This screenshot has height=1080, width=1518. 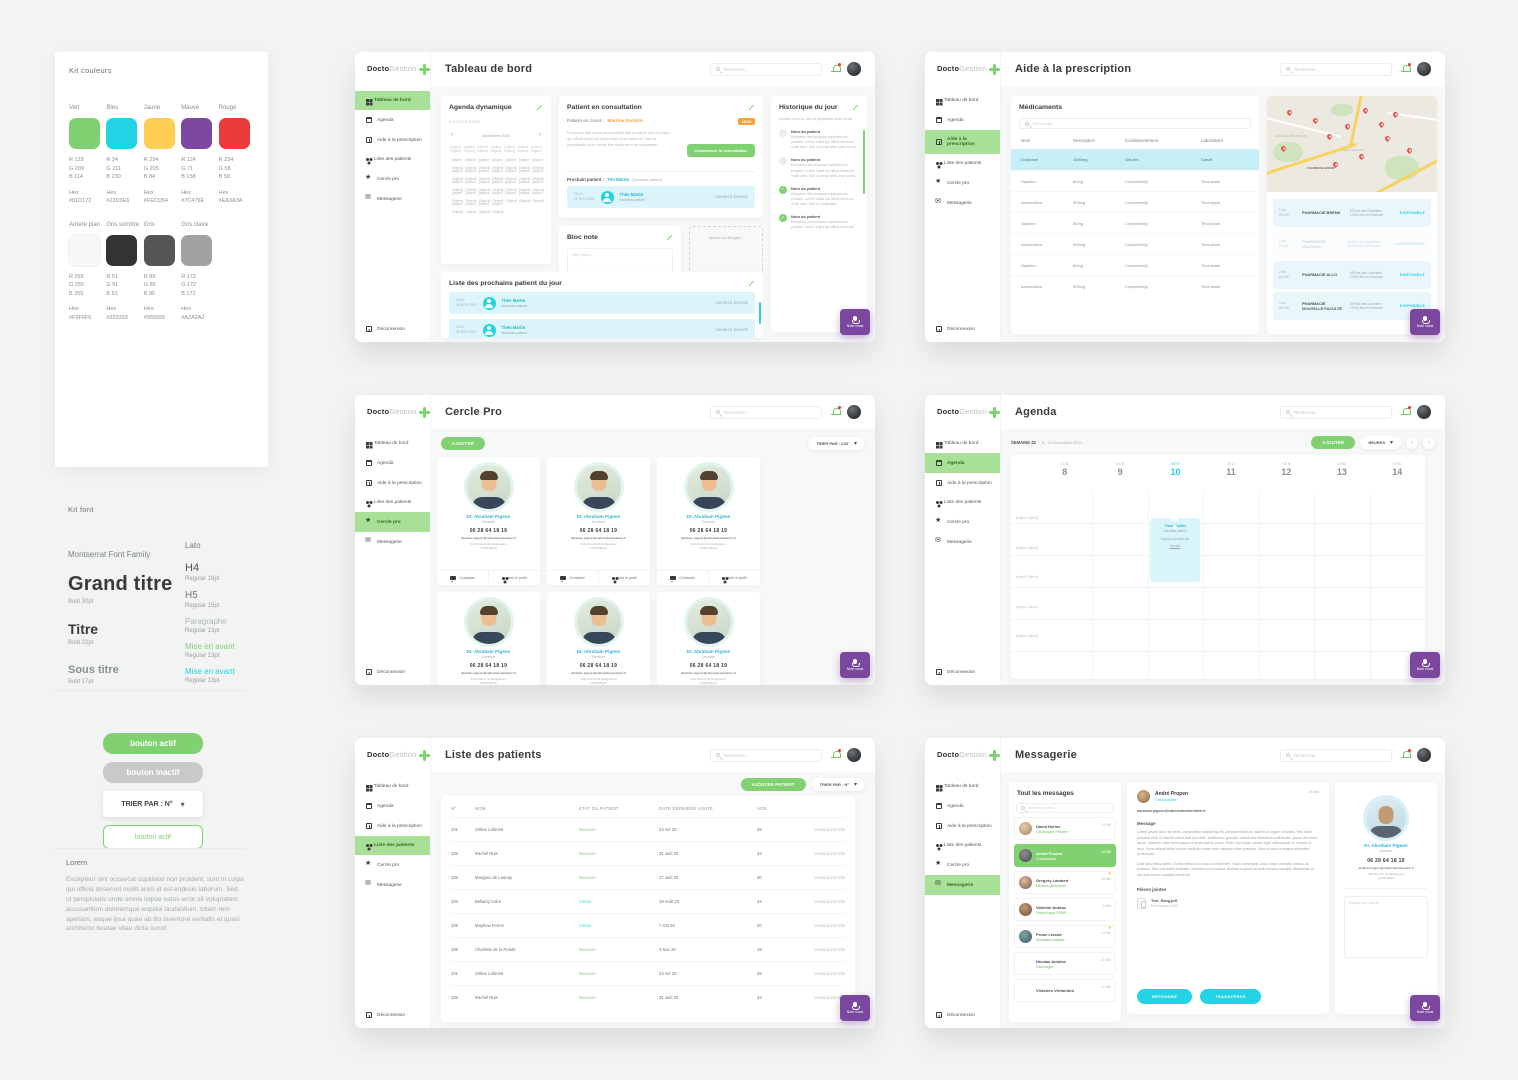 I want to click on add-patient-button: AJOUTER PATIENT, so click(x=773, y=784).